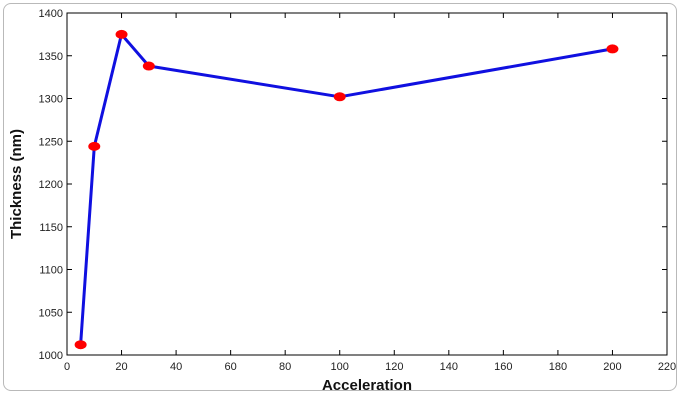 The image size is (682, 396). I want to click on x-tick-label: 220, so click(667, 367).